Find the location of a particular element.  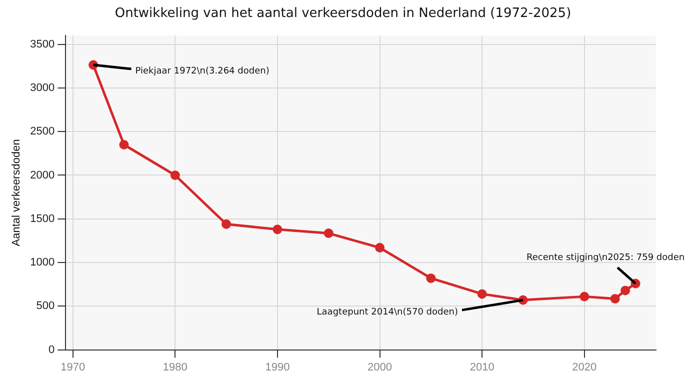

x-tick-label: 1980 is located at coordinates (175, 367).